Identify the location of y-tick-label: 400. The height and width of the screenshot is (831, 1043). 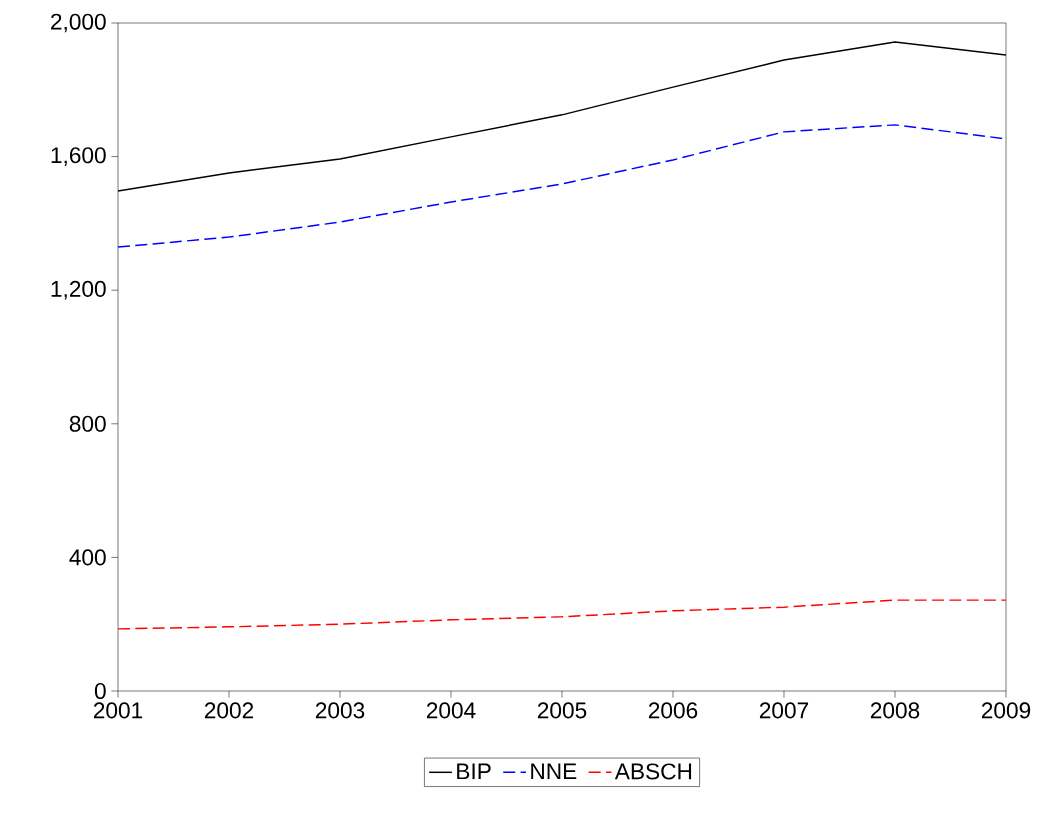
(87, 557).